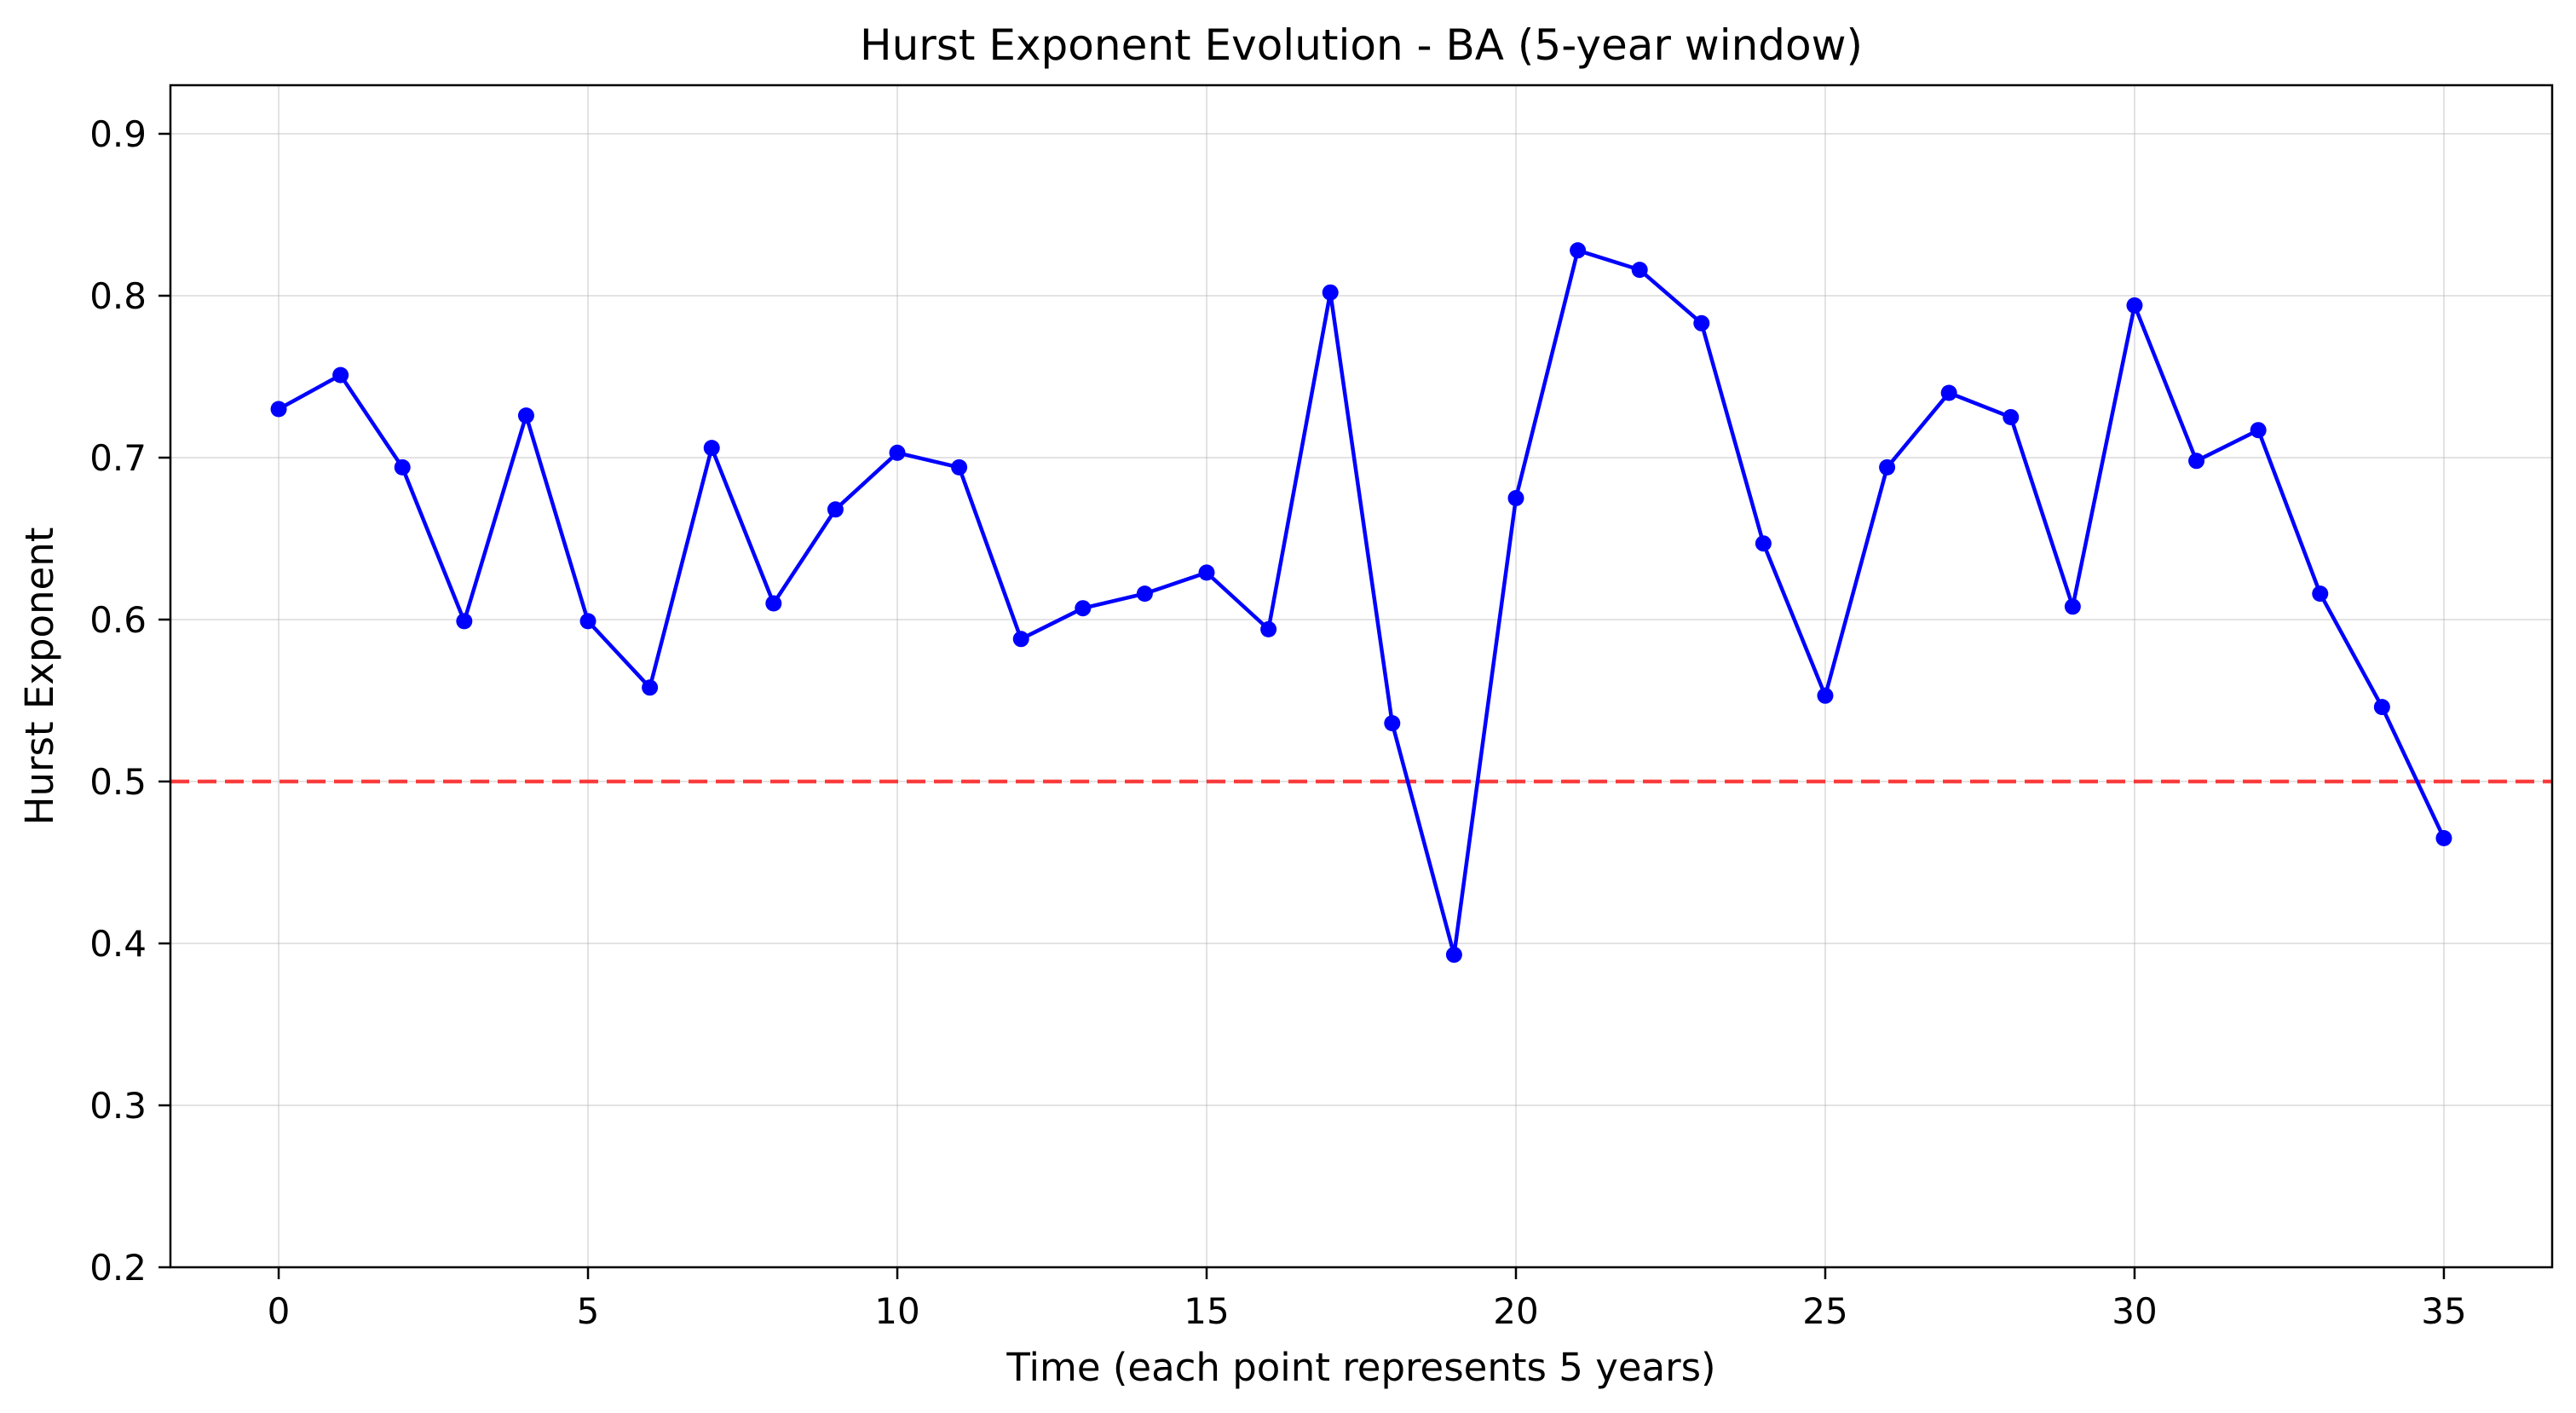 This screenshot has width=2576, height=1413. I want to click on y-tick-label: 0.4, so click(118, 944).